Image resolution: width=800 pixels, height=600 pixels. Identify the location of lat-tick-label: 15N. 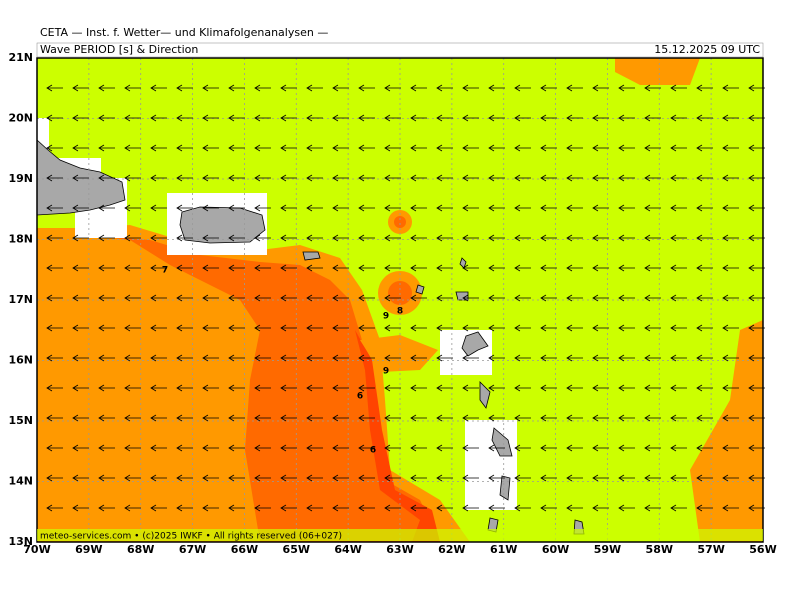
(20, 420).